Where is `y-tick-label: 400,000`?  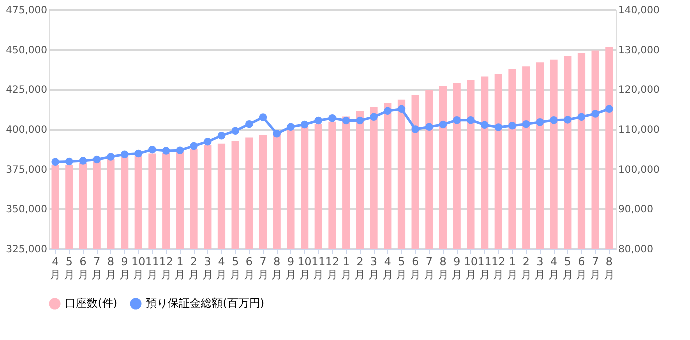
y-tick-label: 400,000 is located at coordinates (27, 130).